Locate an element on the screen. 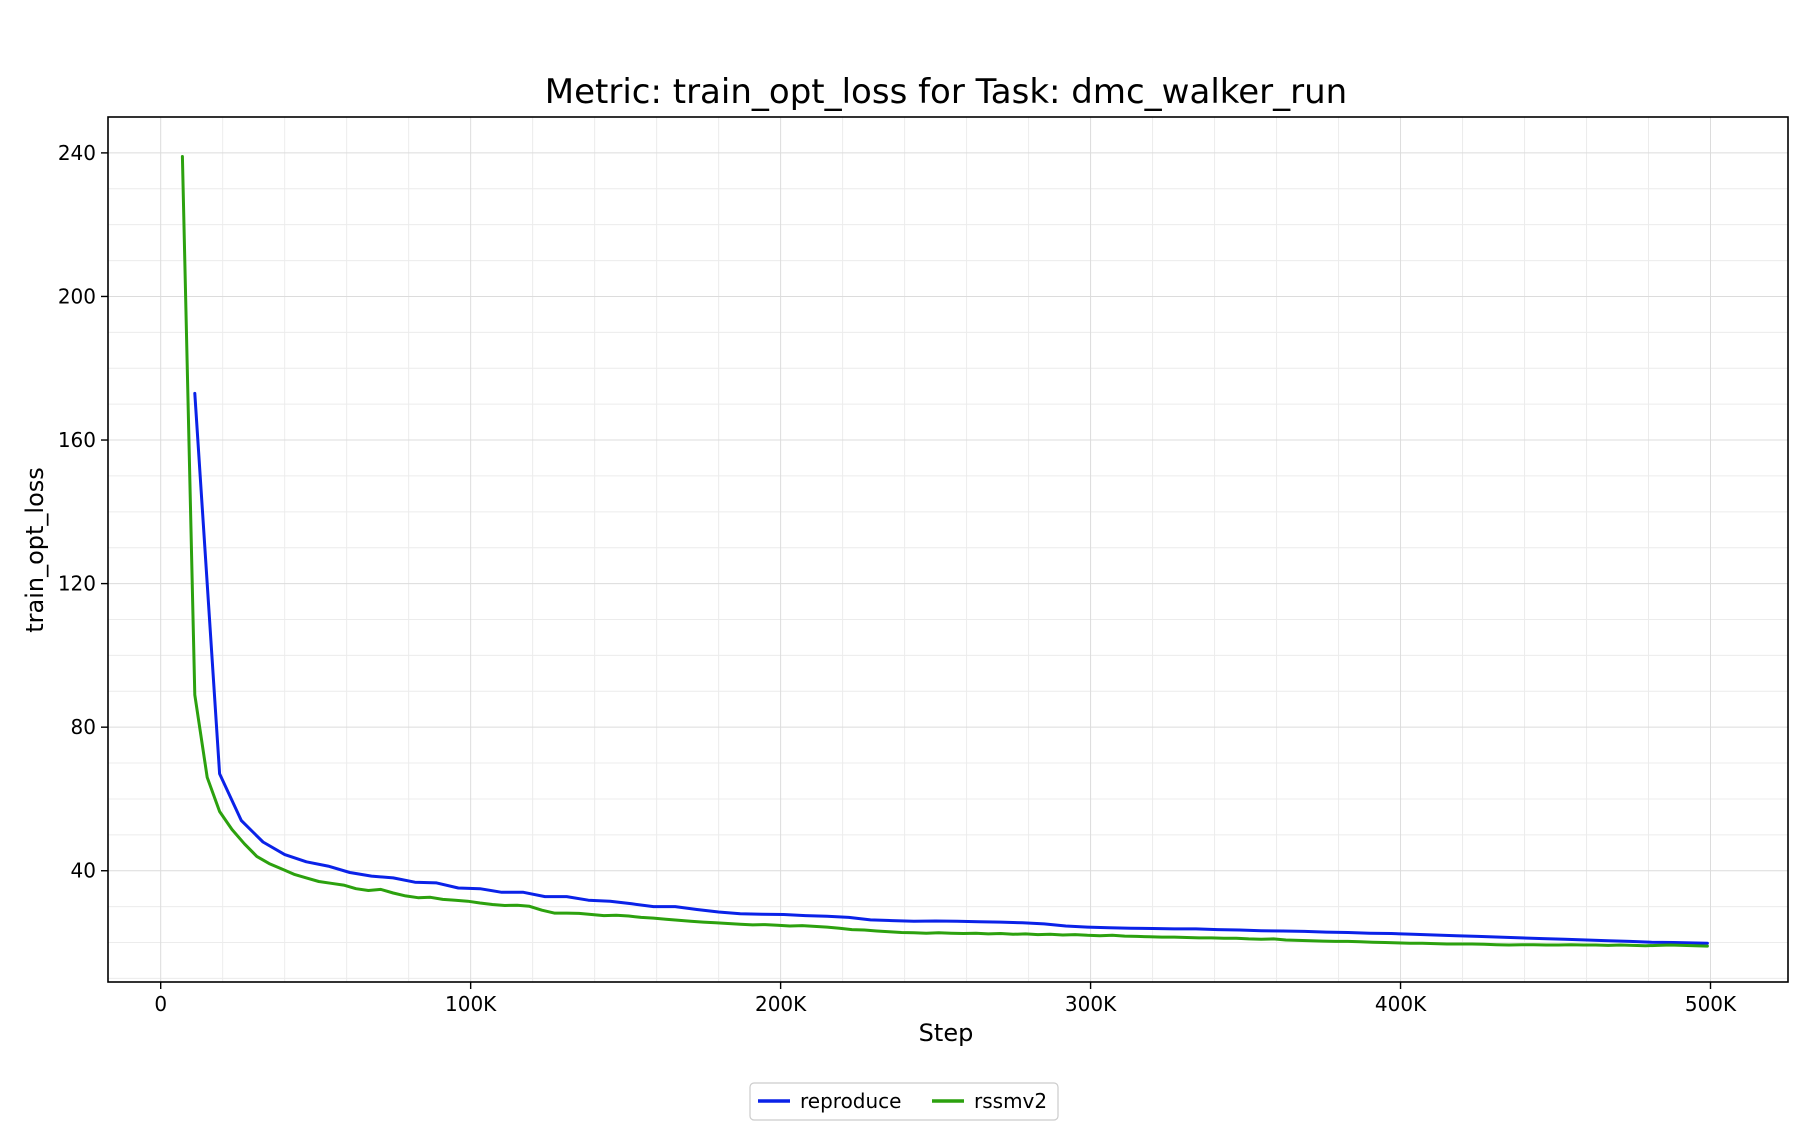 This screenshot has height=1125, width=1800. y-tick-label: 160 is located at coordinates (77, 440).